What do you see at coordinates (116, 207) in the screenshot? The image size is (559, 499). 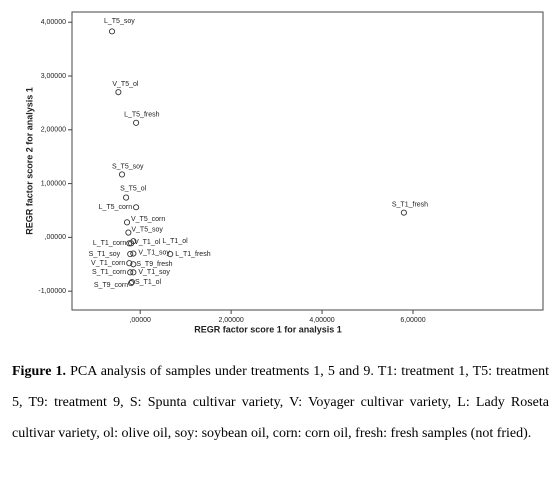 I see `point-label: L_T5_corn` at bounding box center [116, 207].